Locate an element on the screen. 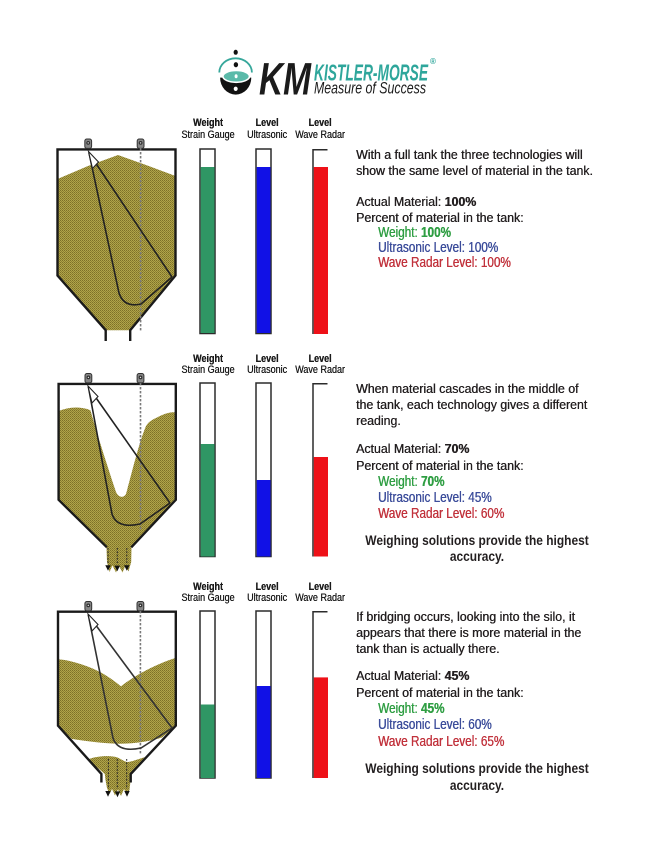 This screenshot has height=848, width=655. svg-text: Measure of Success is located at coordinates (370, 89).